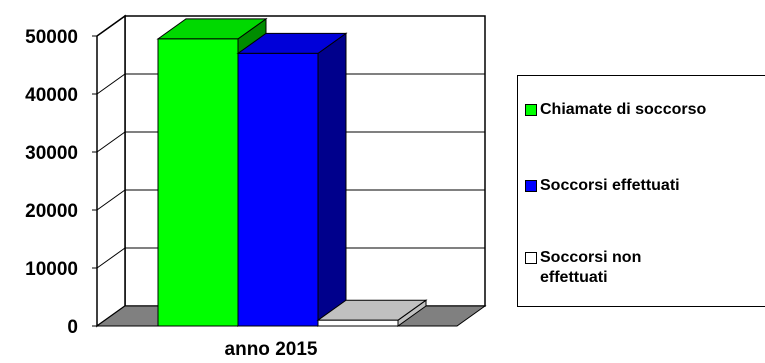 This screenshot has height=363, width=765. I want to click on legend-item-effettuati: Soccorsi effettuati, so click(602, 186).